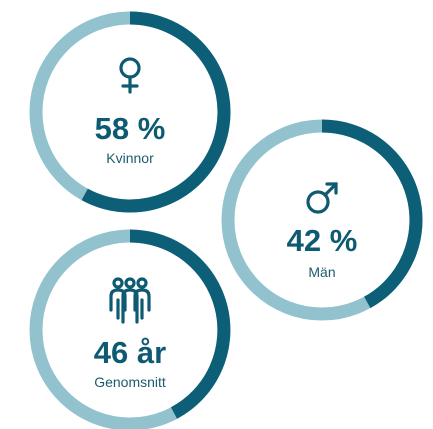 The image size is (433, 429). Describe the element at coordinates (130, 75) in the screenshot. I see `female-icon` at that location.